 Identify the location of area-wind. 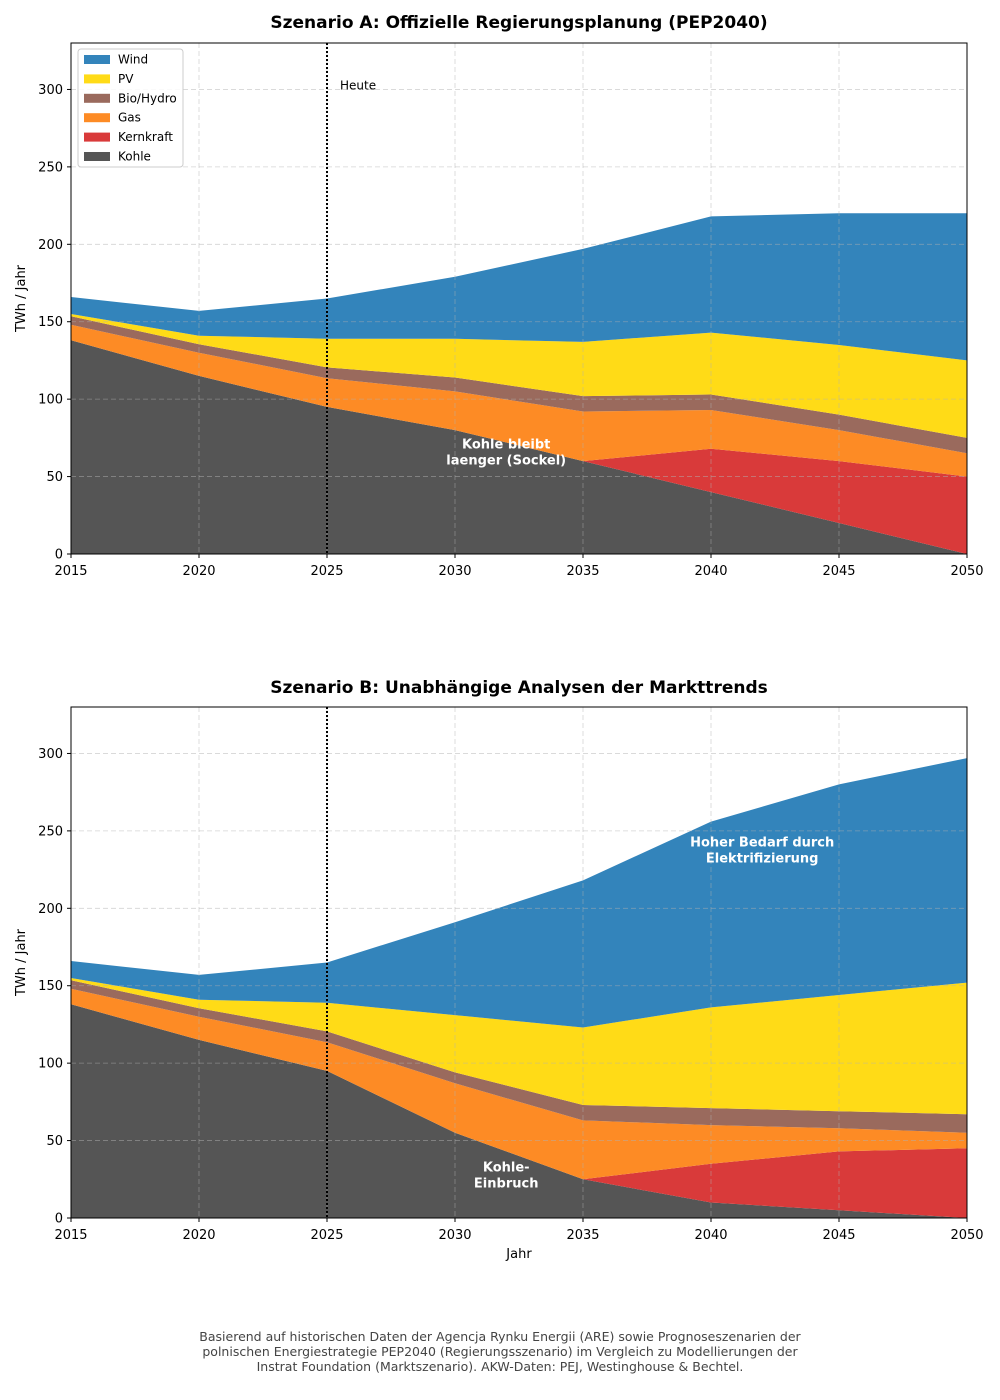
(519, 287).